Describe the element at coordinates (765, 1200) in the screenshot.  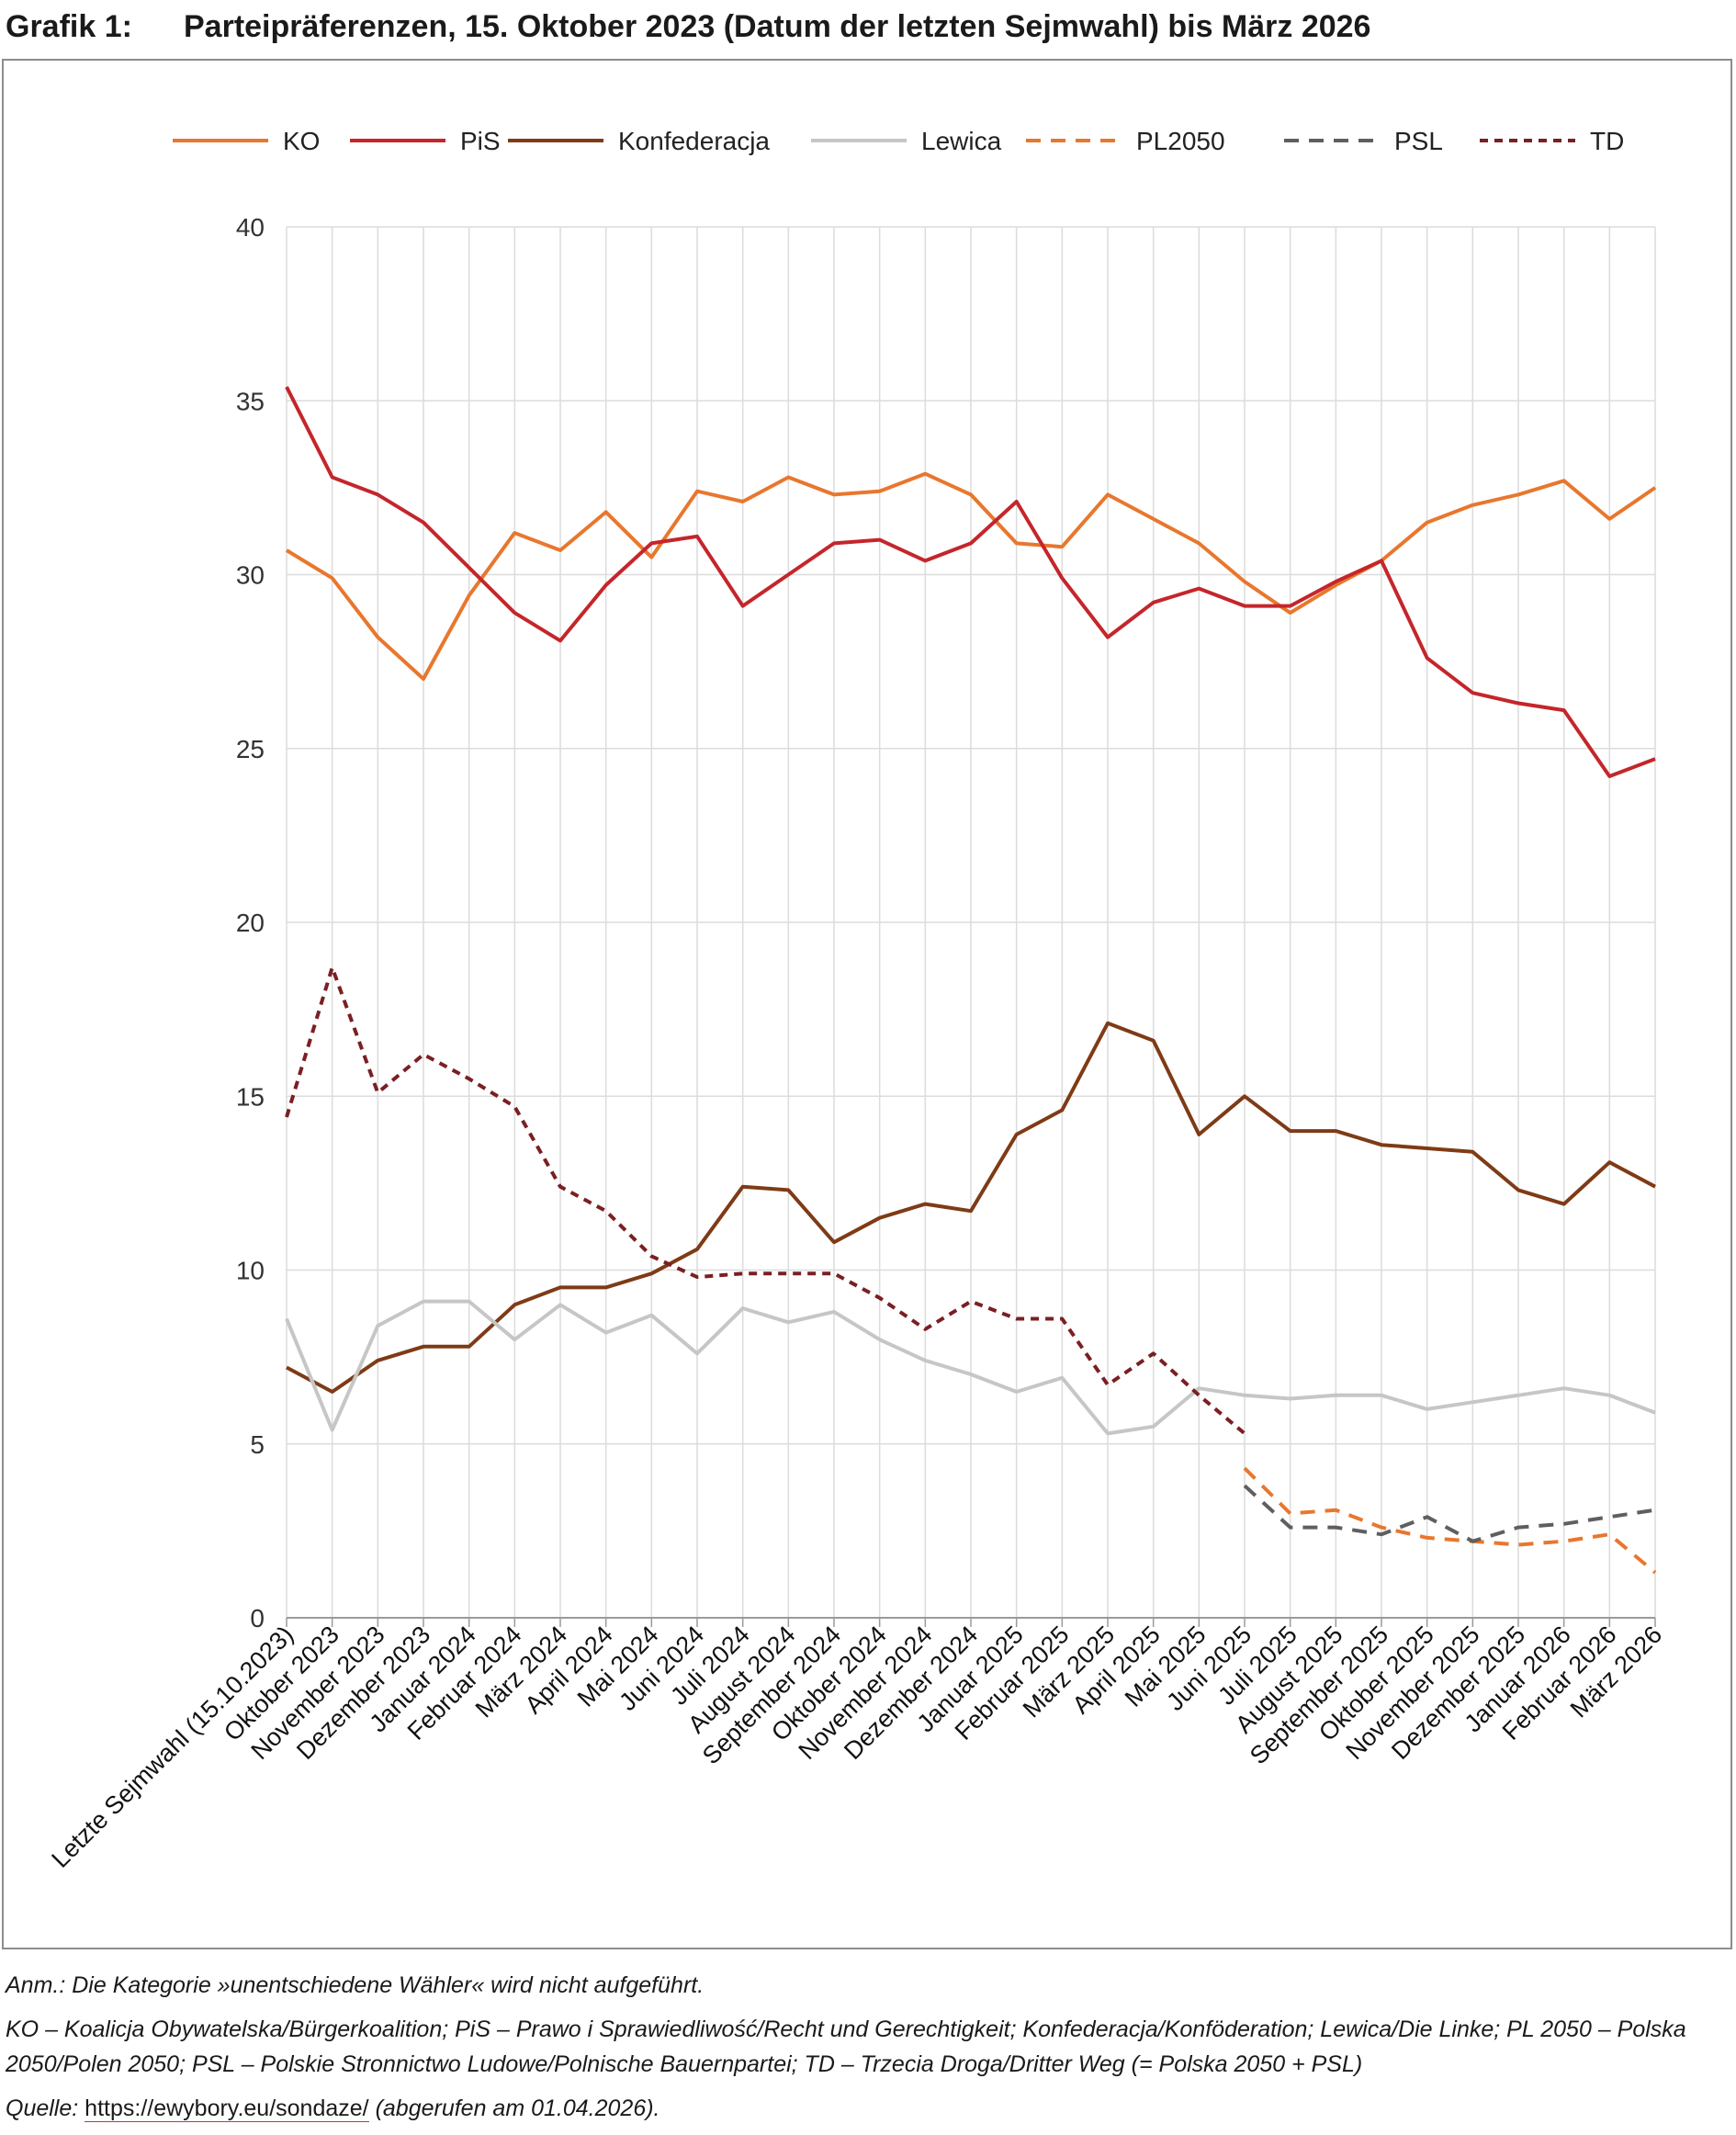
I see `series-line-td` at that location.